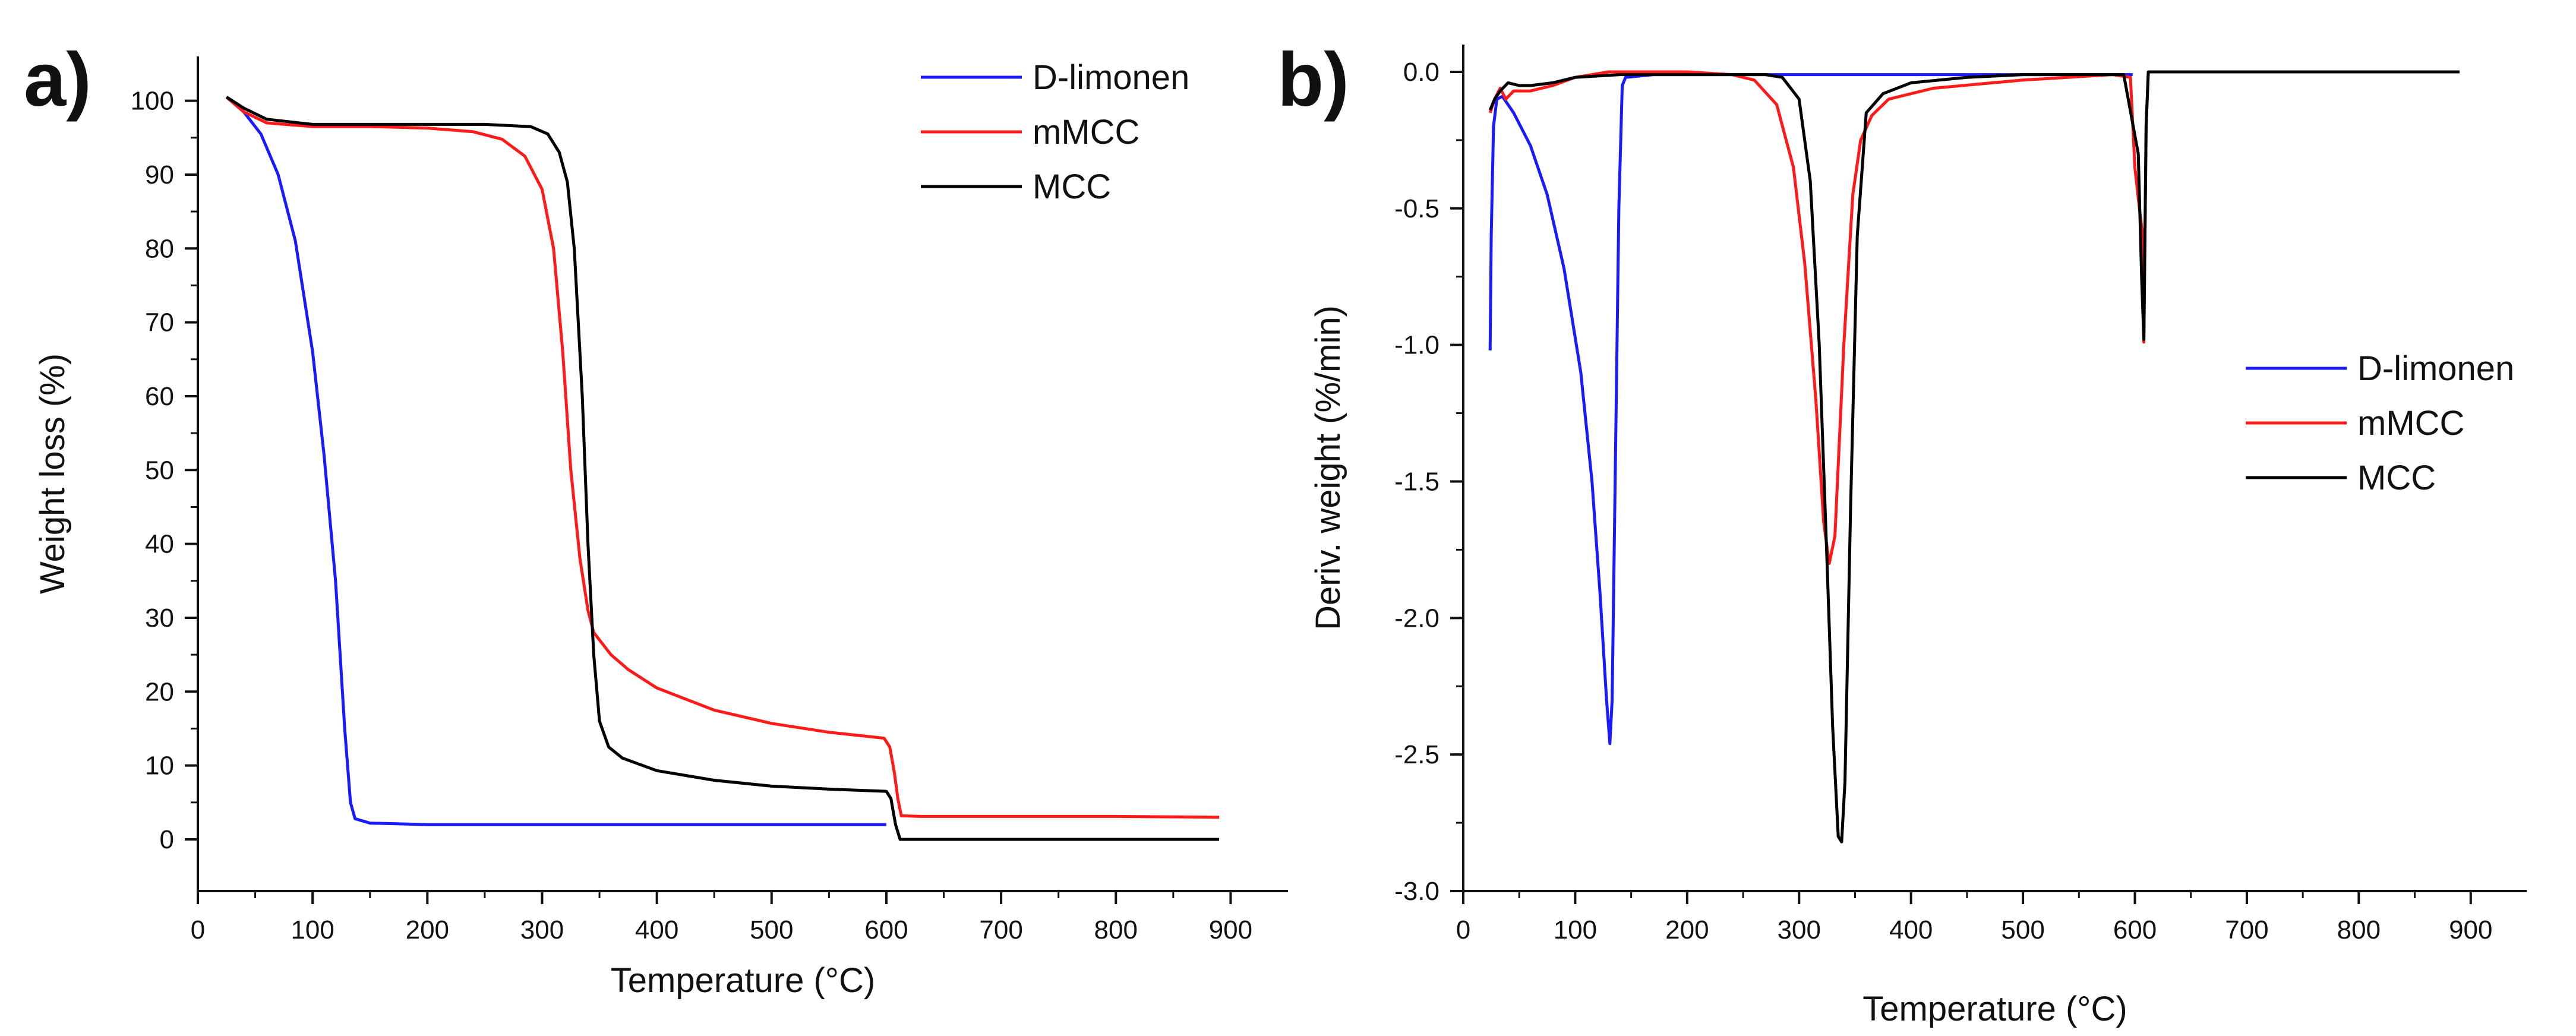  I want to click on y-tick-label: 0.0, so click(1421, 72).